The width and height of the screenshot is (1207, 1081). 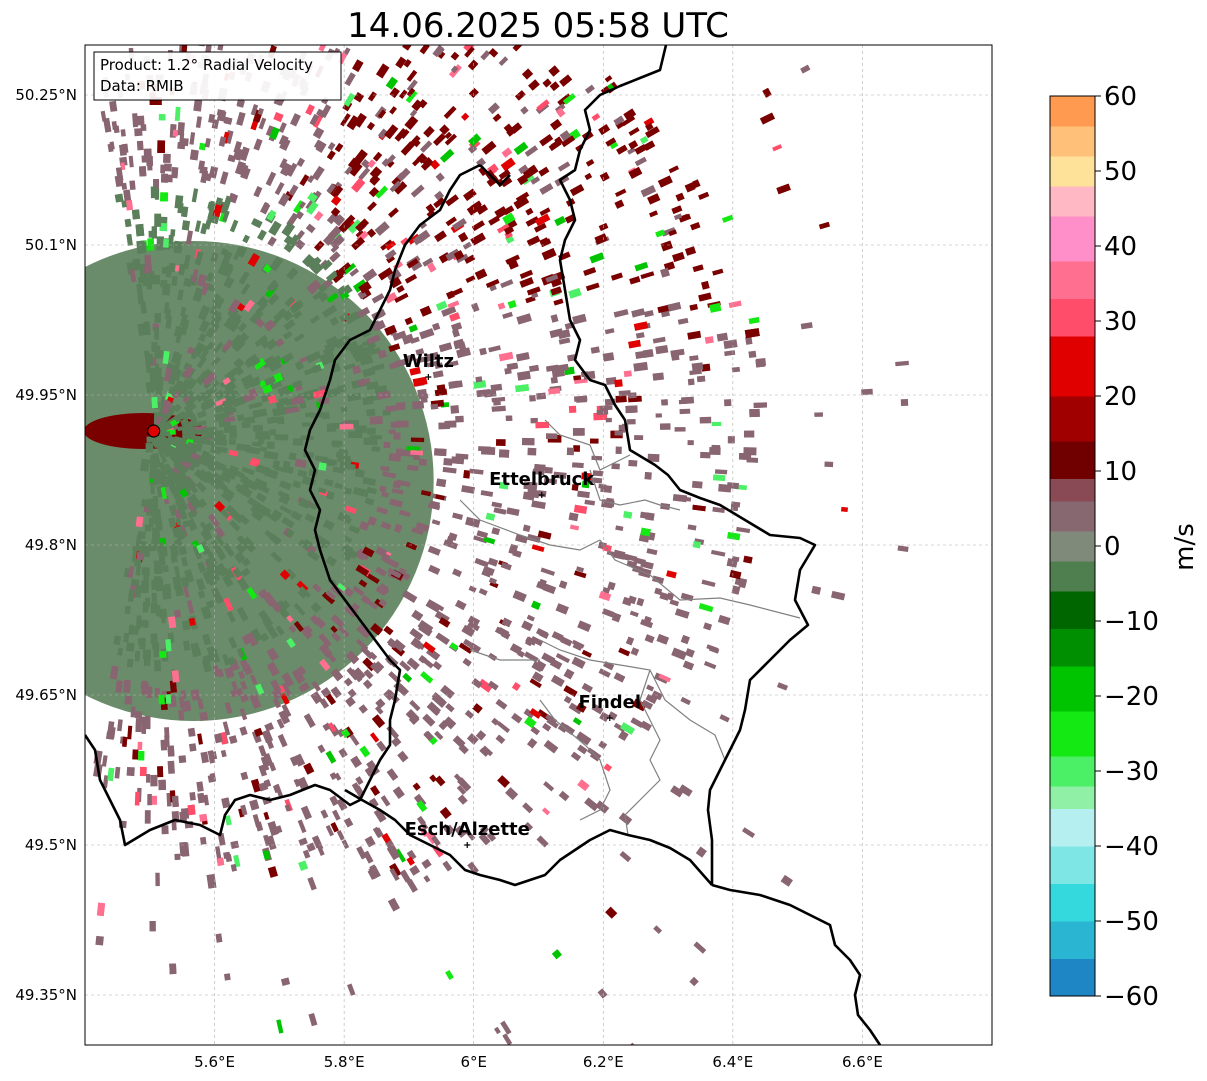 What do you see at coordinates (473, 1062) in the screenshot?
I see `lon-tick-label: 6°E` at bounding box center [473, 1062].